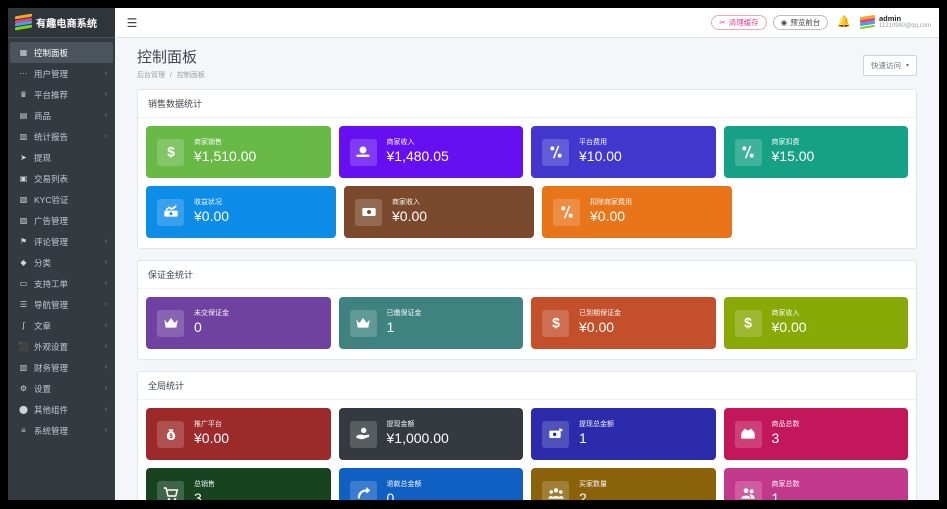  I want to click on ad-icon: ▨, so click(23, 220).